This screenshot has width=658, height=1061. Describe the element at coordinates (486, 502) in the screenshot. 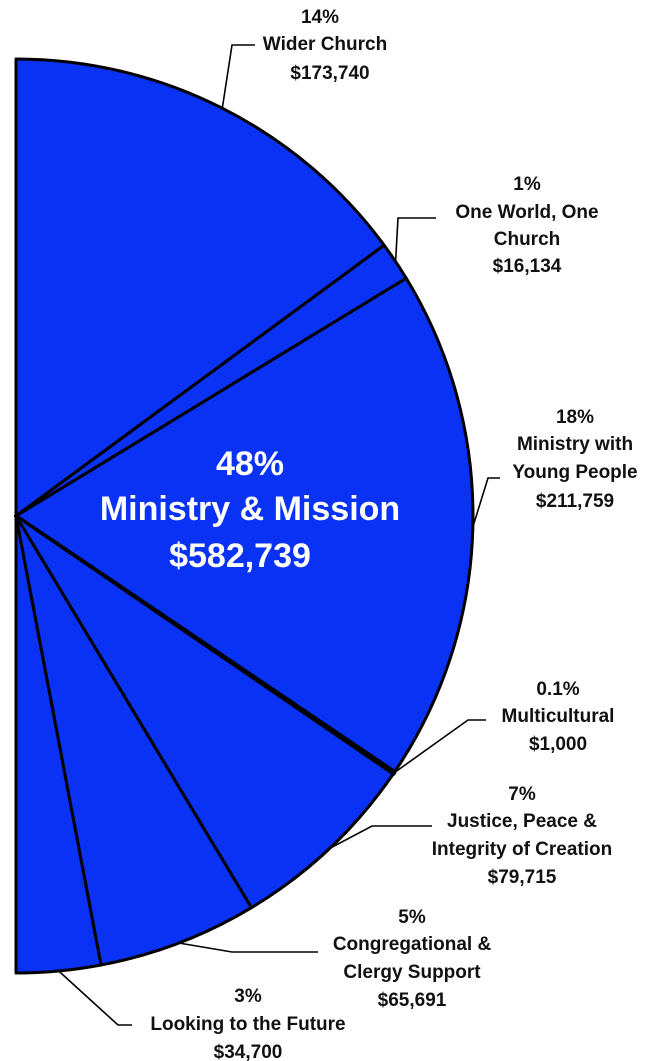

I see `leader-line-ministry-with-young-people` at that location.